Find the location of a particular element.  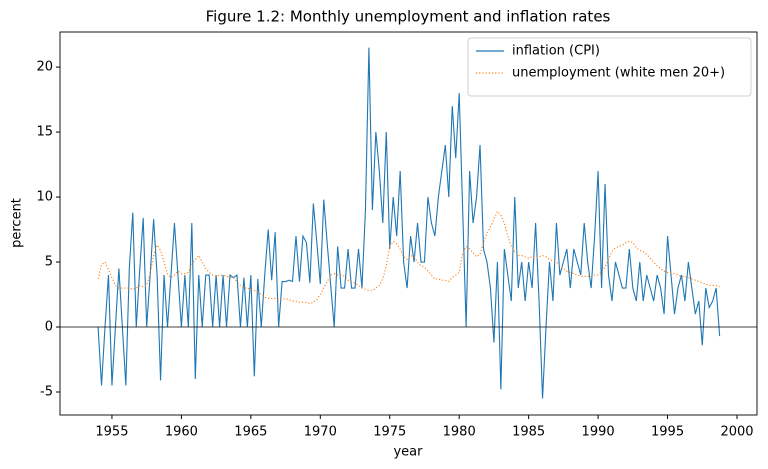

x-tick-label: 1965 is located at coordinates (250, 432).